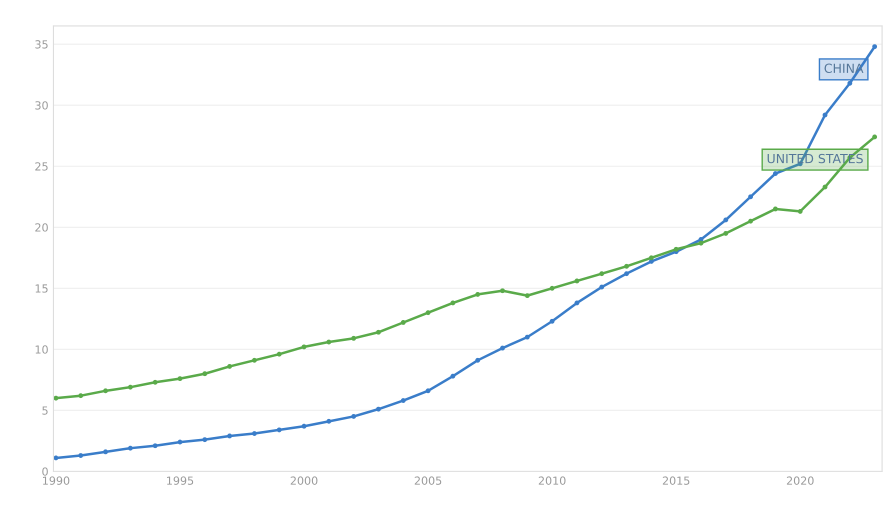 Image resolution: width=891 pixels, height=518 pixels. I want to click on x-tick-label: 1990, so click(56, 480).